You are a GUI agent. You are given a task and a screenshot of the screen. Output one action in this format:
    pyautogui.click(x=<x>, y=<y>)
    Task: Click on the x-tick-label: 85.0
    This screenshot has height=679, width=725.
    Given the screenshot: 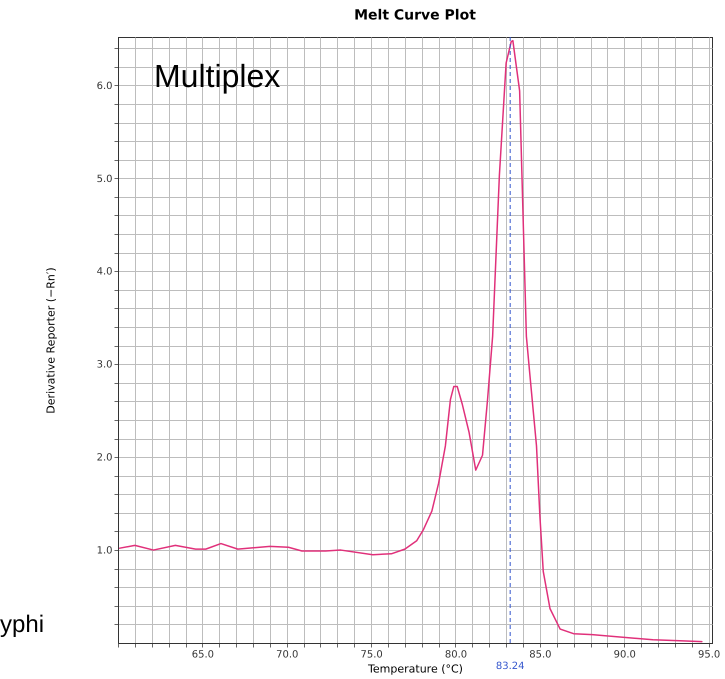 What is the action you would take?
    pyautogui.click(x=540, y=655)
    